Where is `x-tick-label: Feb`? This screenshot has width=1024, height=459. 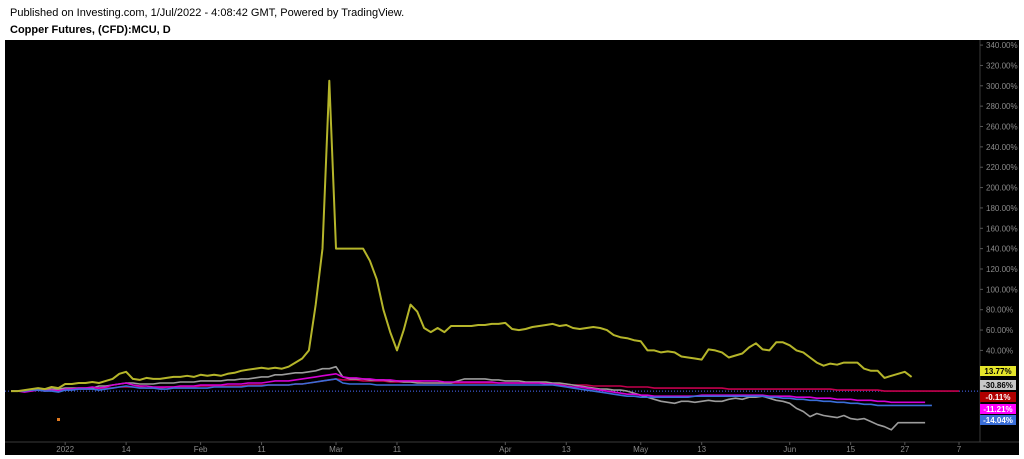 x-tick-label: Feb is located at coordinates (201, 449).